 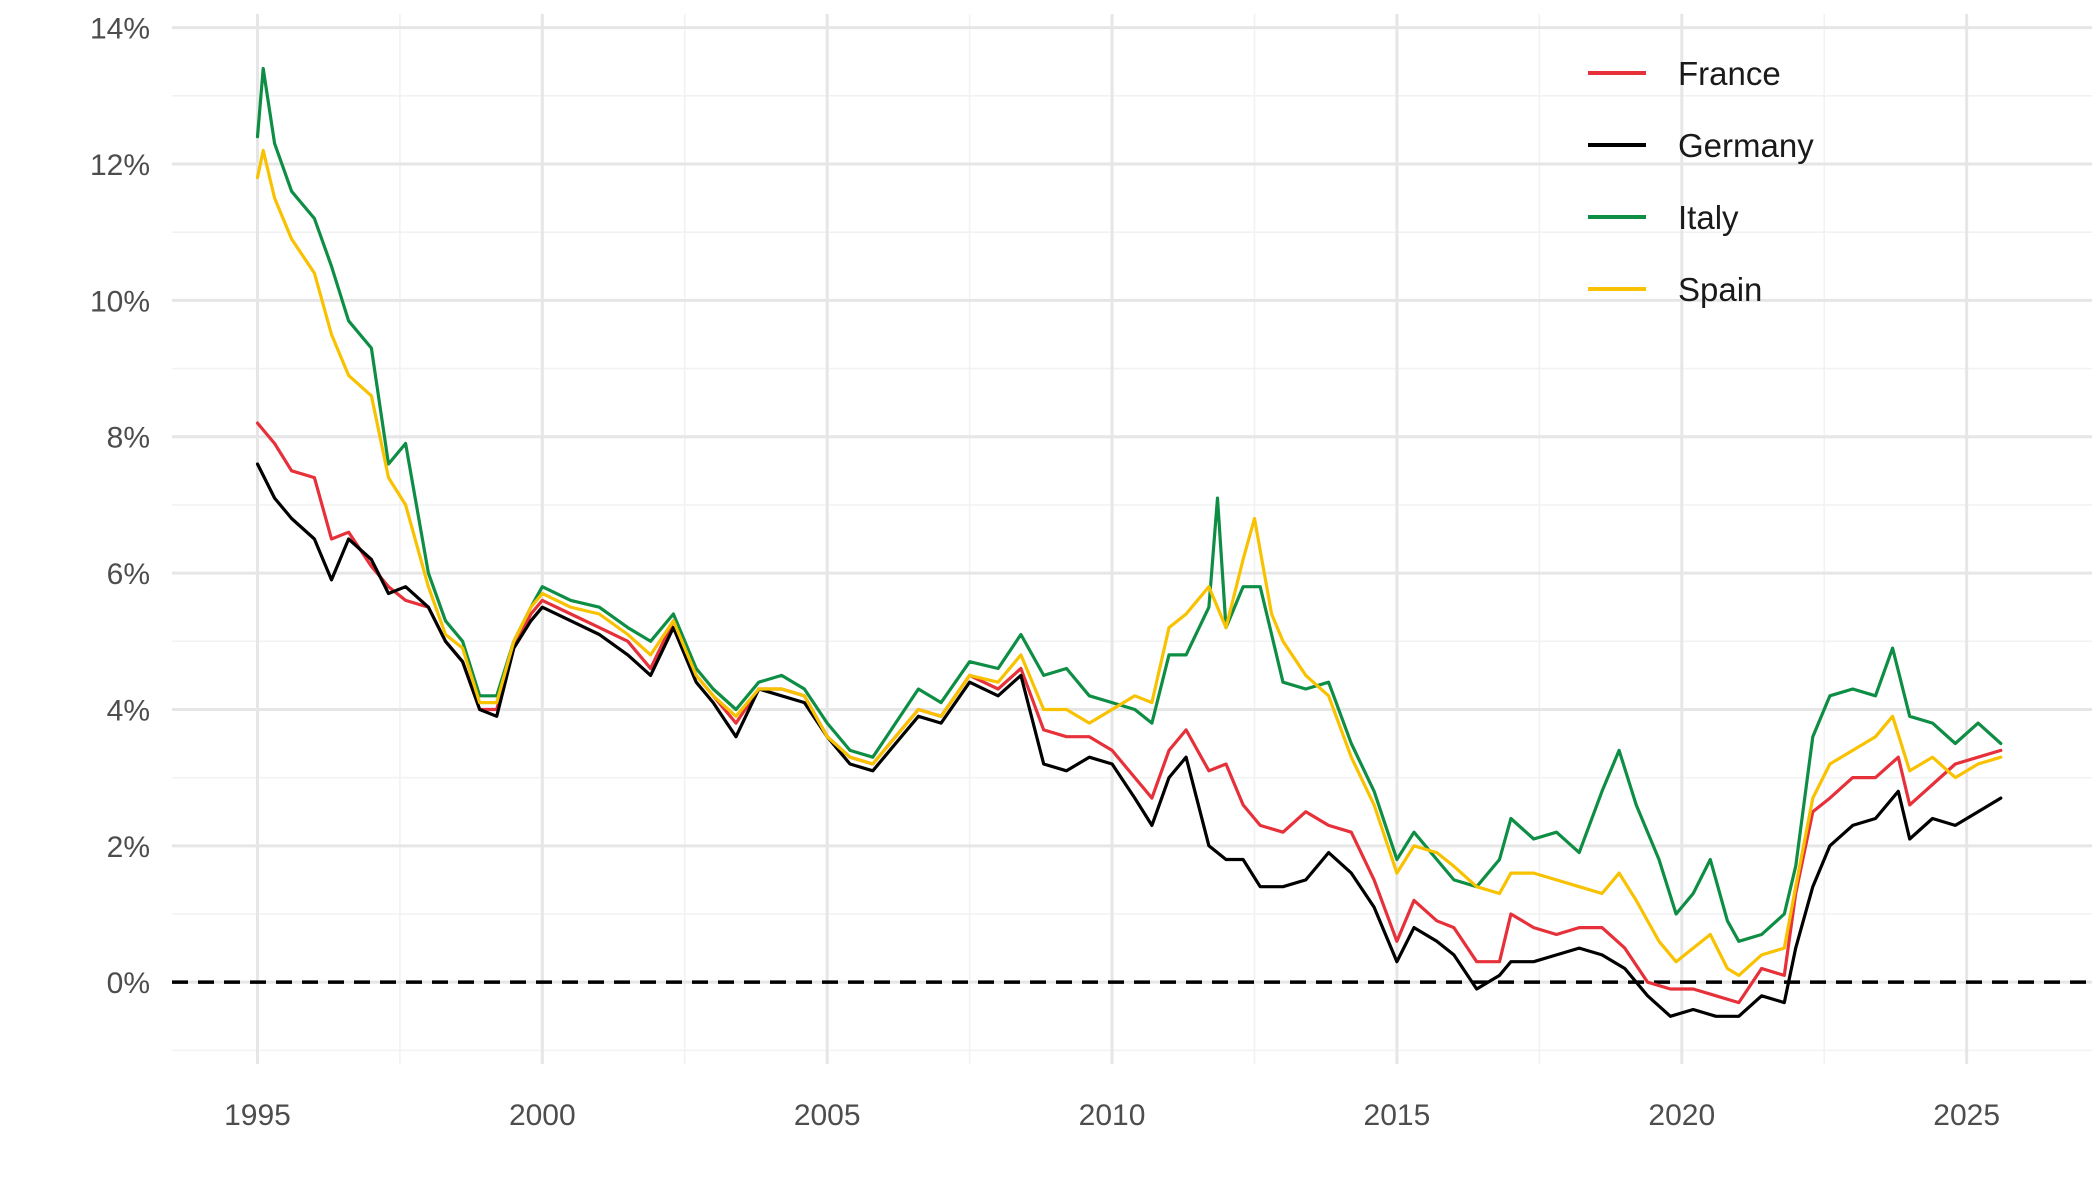 I want to click on x-axis-tick-labels: 1995 2000 2005 2010 2015 2020 2025, so click(x=1112, y=1115).